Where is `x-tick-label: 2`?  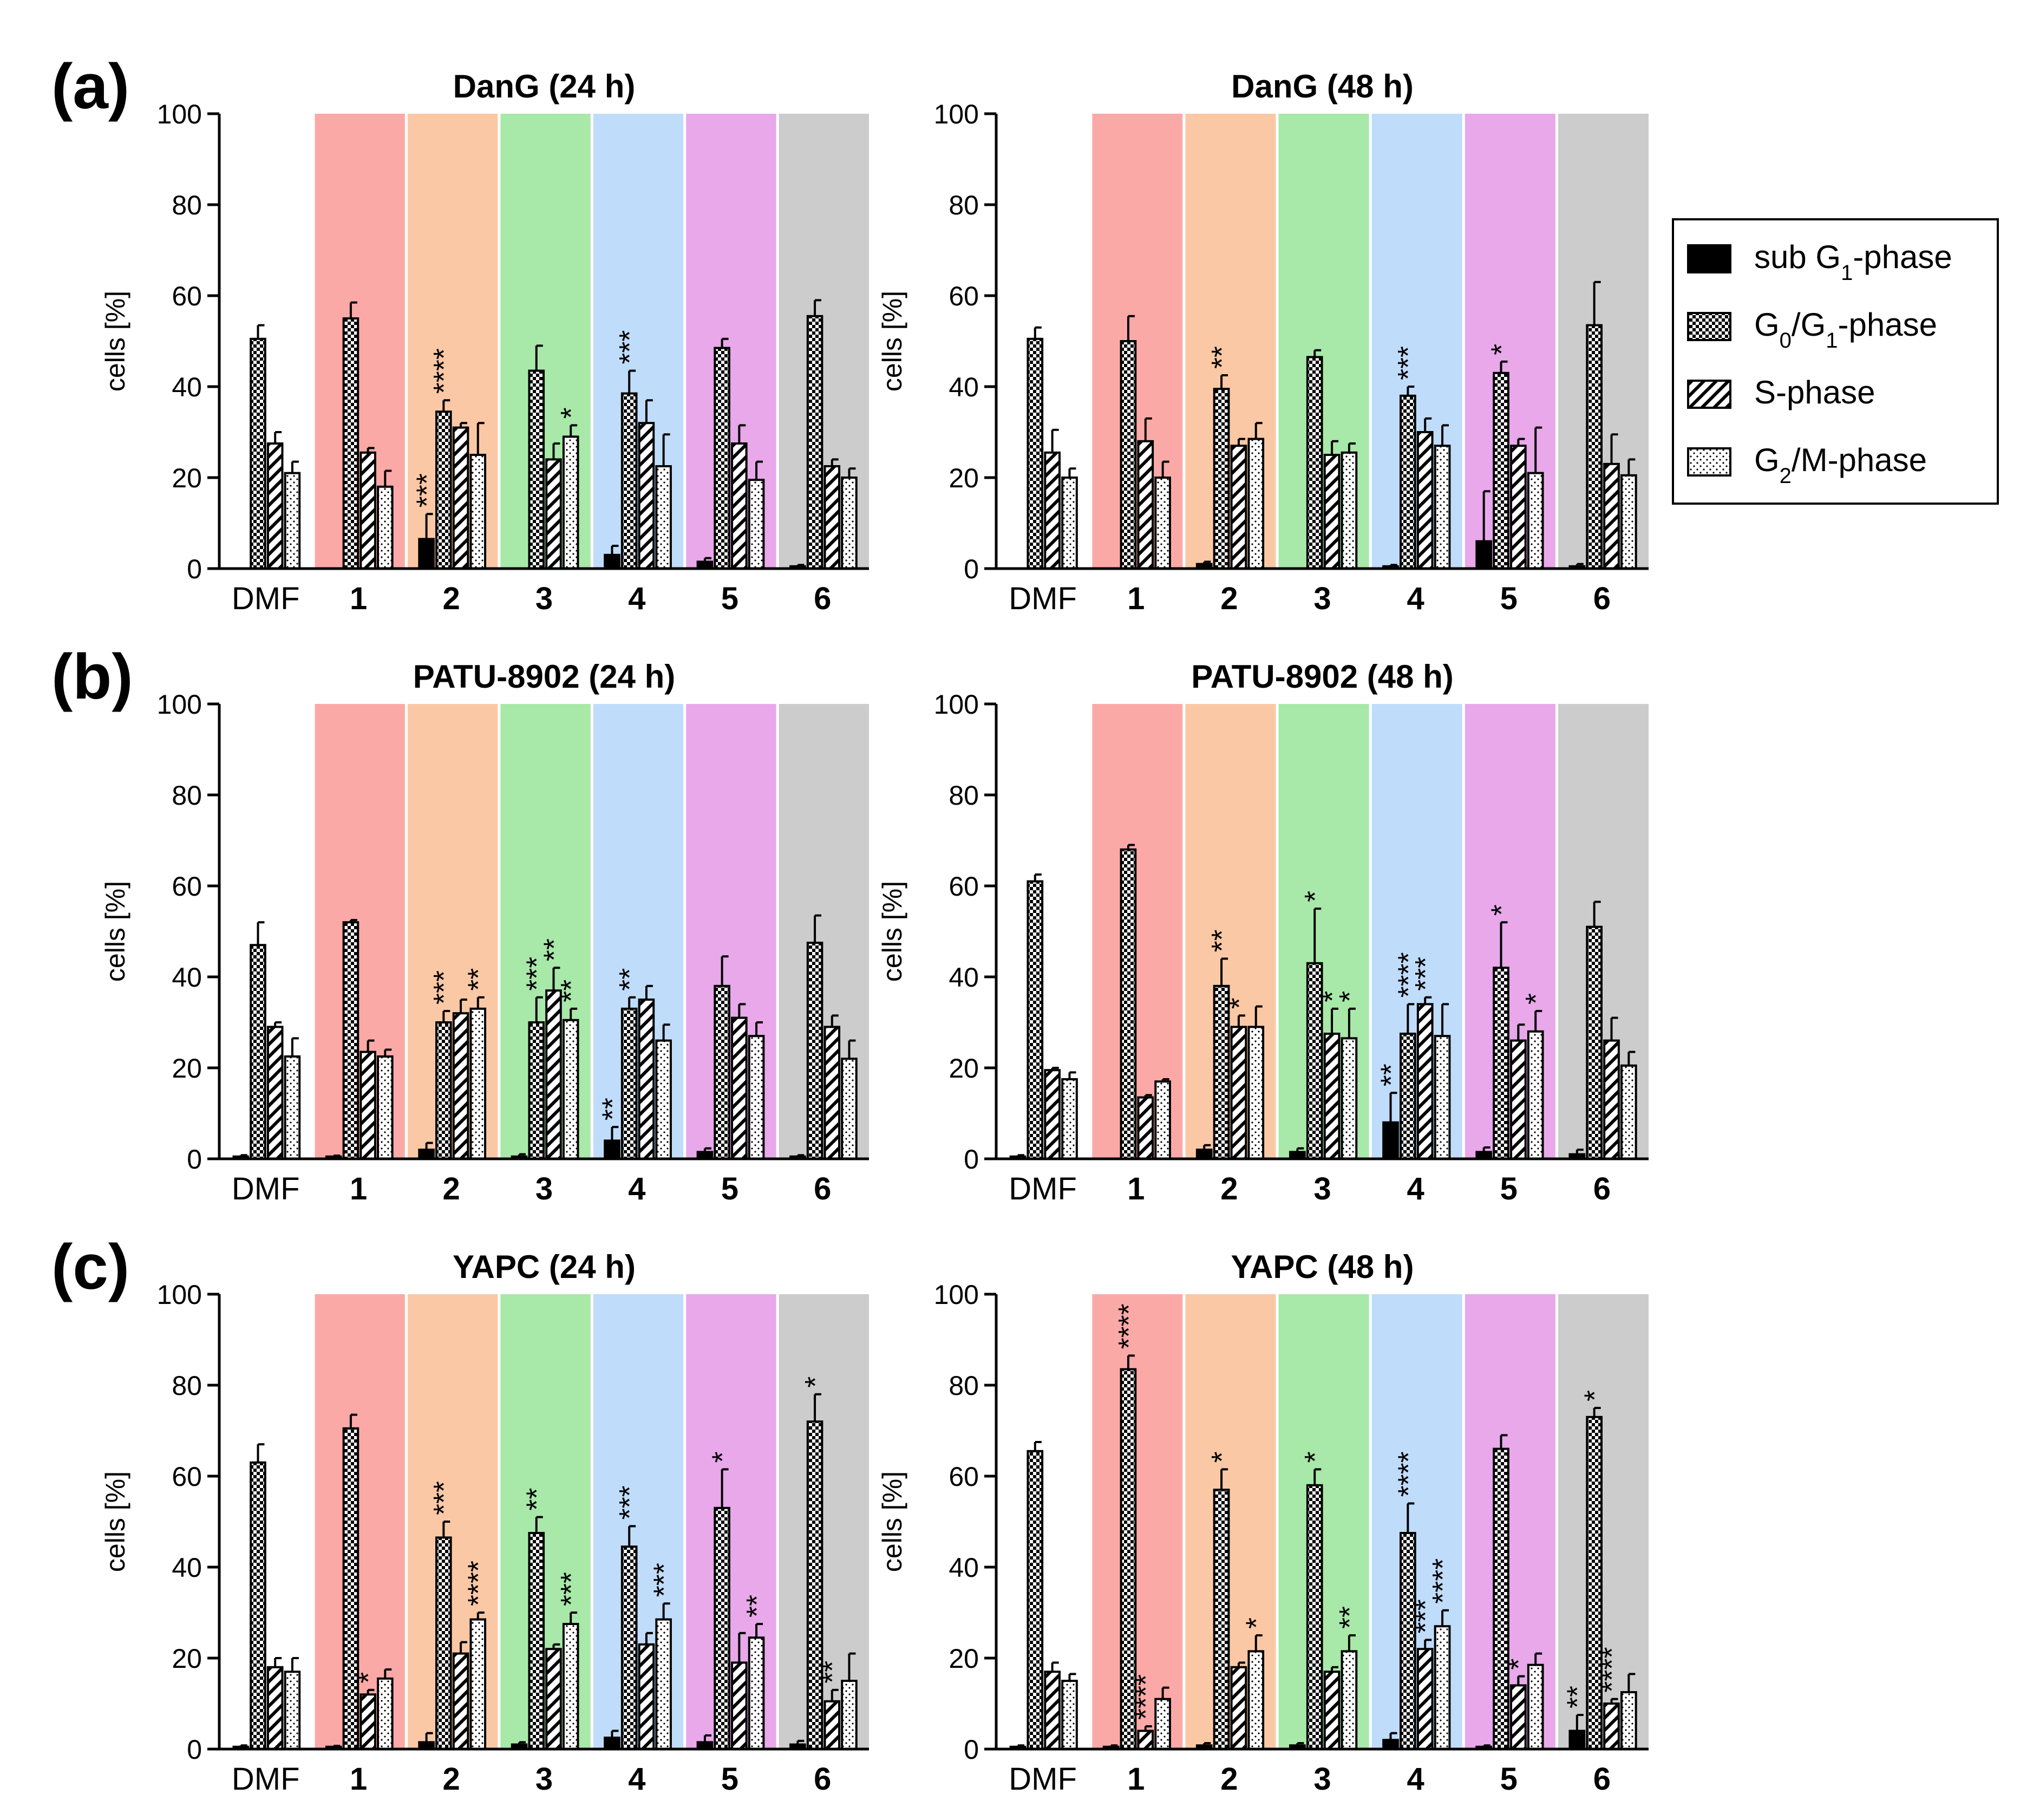
x-tick-label: 2 is located at coordinates (1229, 1188).